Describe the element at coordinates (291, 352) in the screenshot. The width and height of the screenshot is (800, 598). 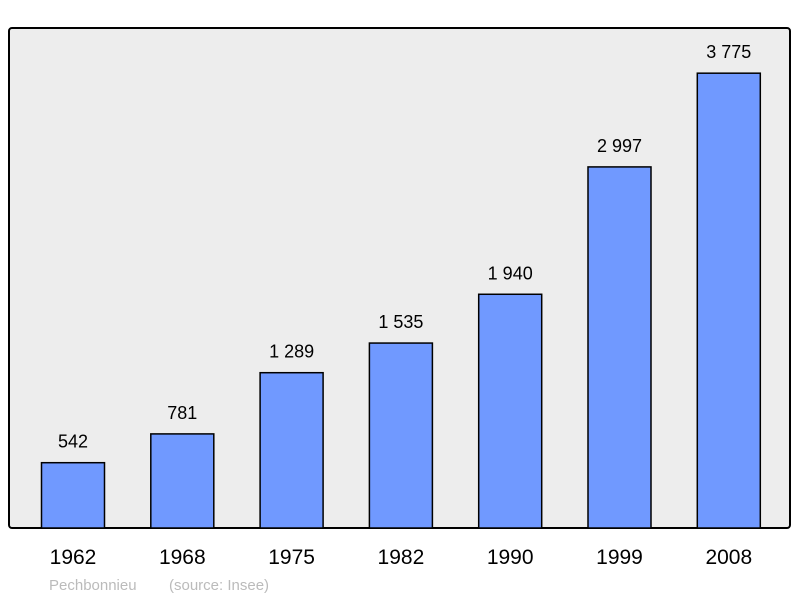
I see `data-label-1975: 1 289` at that location.